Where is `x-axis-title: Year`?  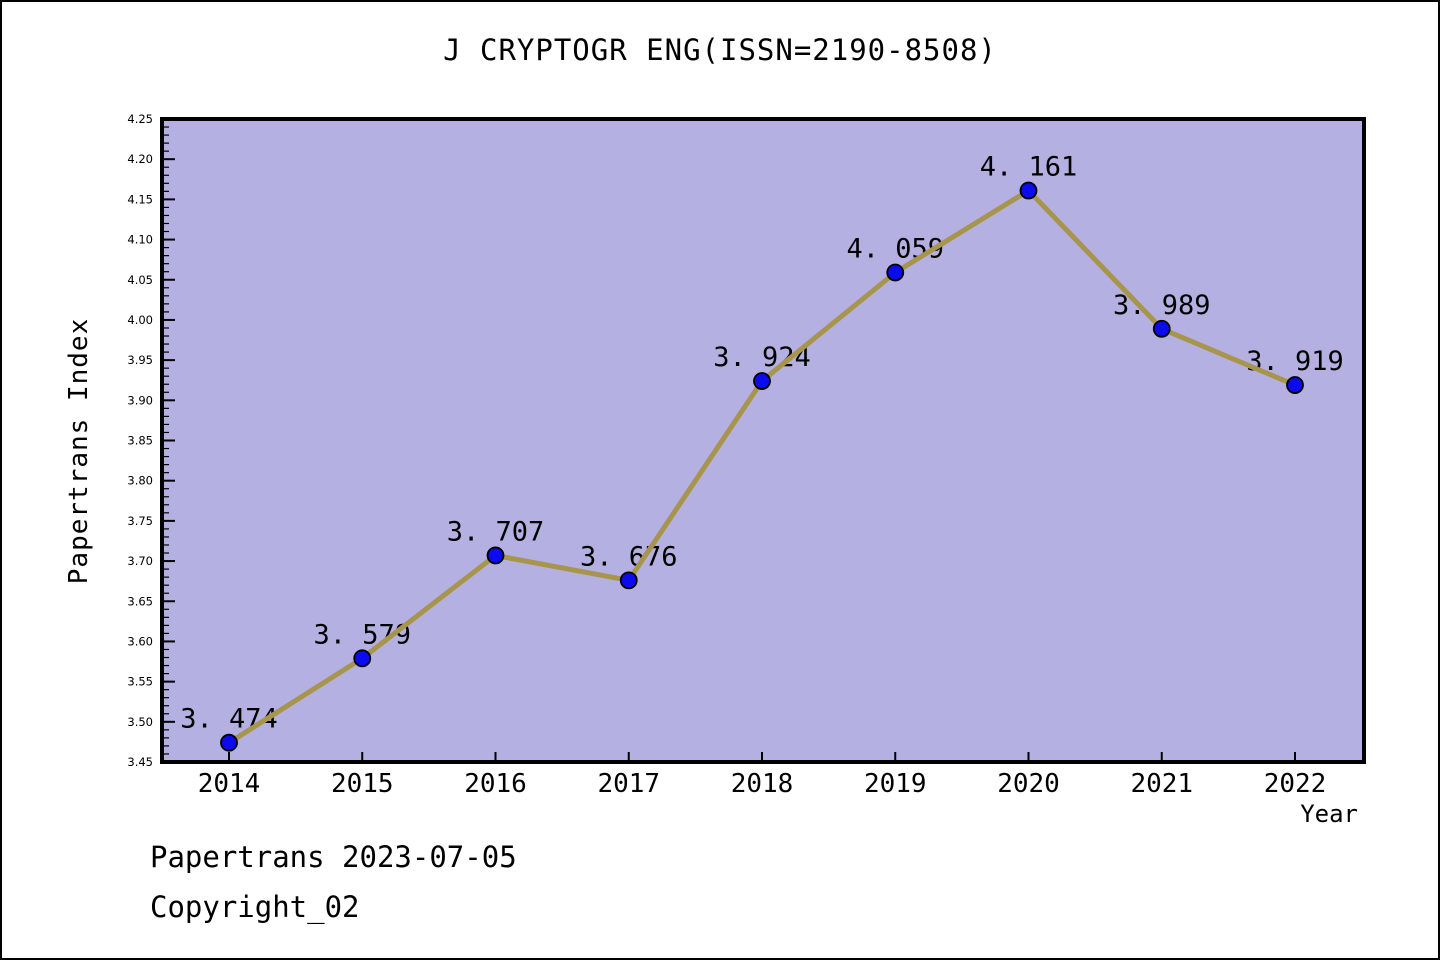
x-axis-title: Year is located at coordinates (1329, 814).